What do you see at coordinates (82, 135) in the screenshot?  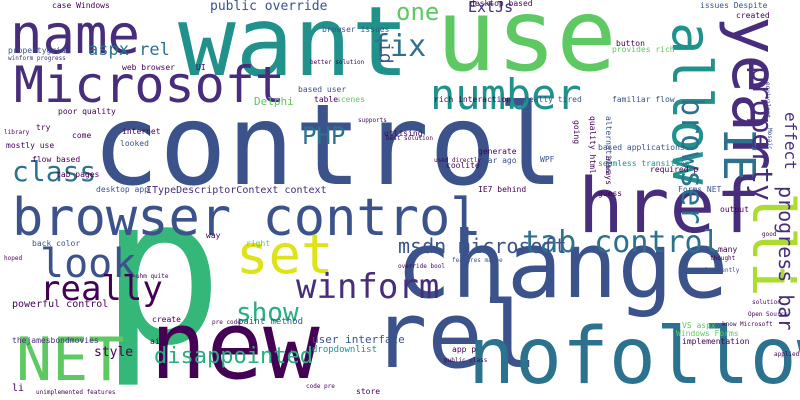 I see `word: come` at bounding box center [82, 135].